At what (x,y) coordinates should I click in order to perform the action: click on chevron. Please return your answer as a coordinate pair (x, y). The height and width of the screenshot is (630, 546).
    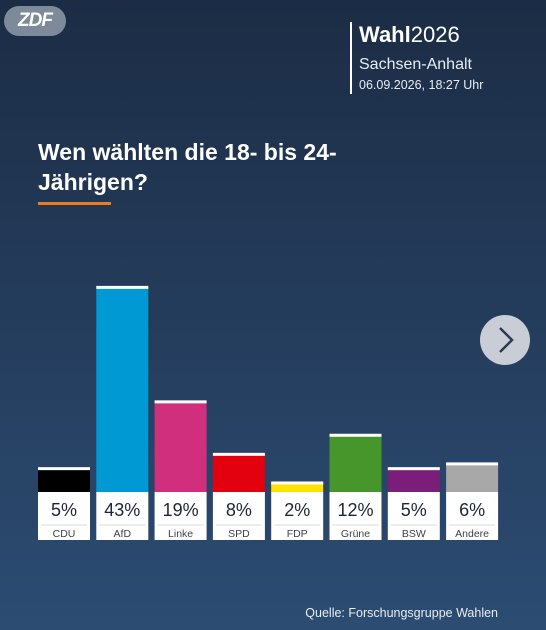
    Looking at the image, I should click on (506, 340).